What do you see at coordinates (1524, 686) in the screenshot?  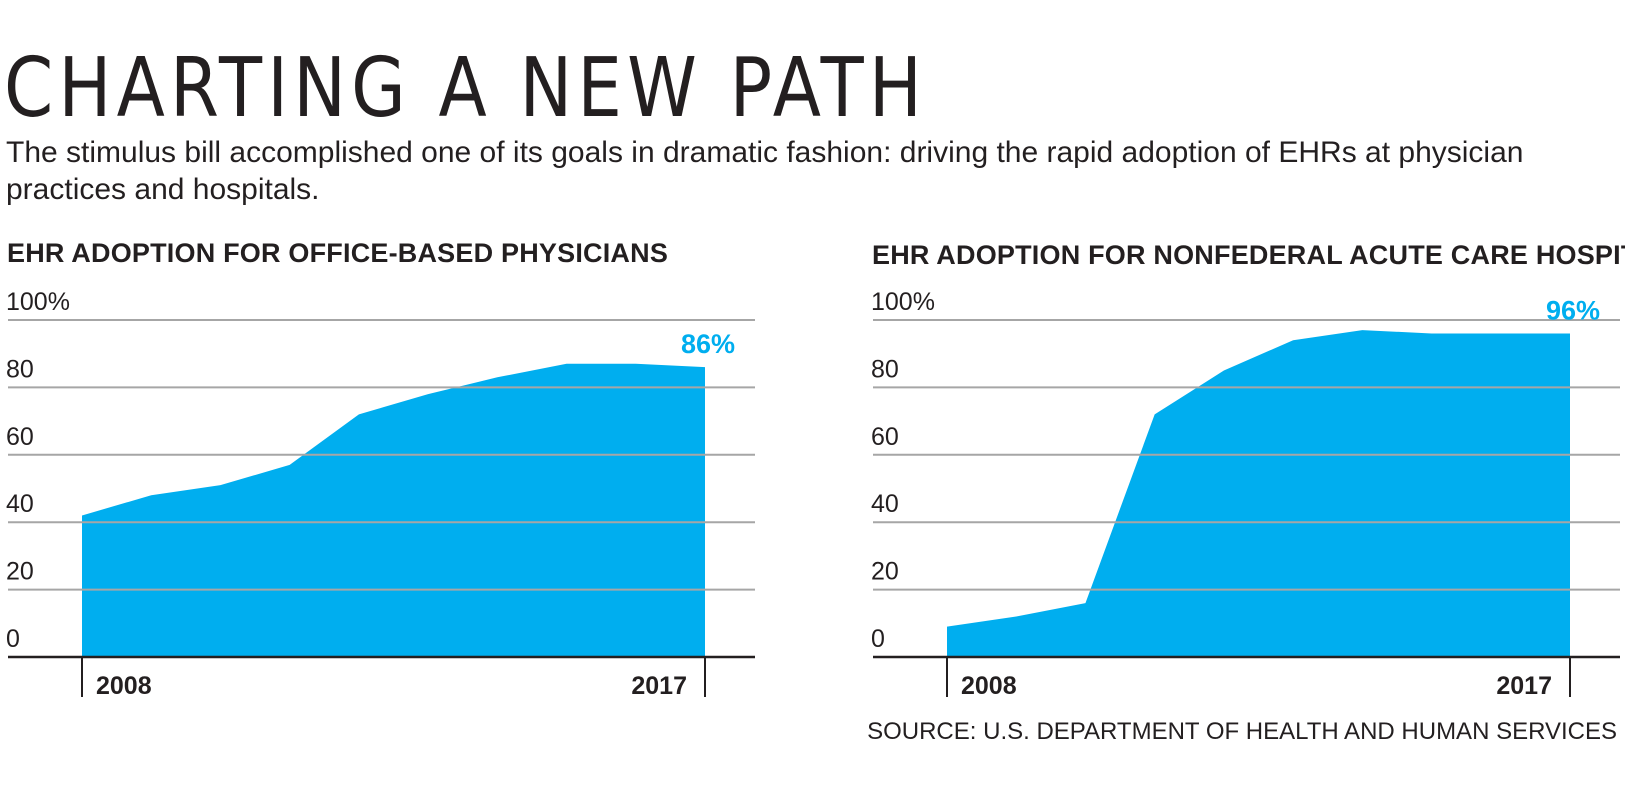 I see `hospitals-xtick-label: 2017` at bounding box center [1524, 686].